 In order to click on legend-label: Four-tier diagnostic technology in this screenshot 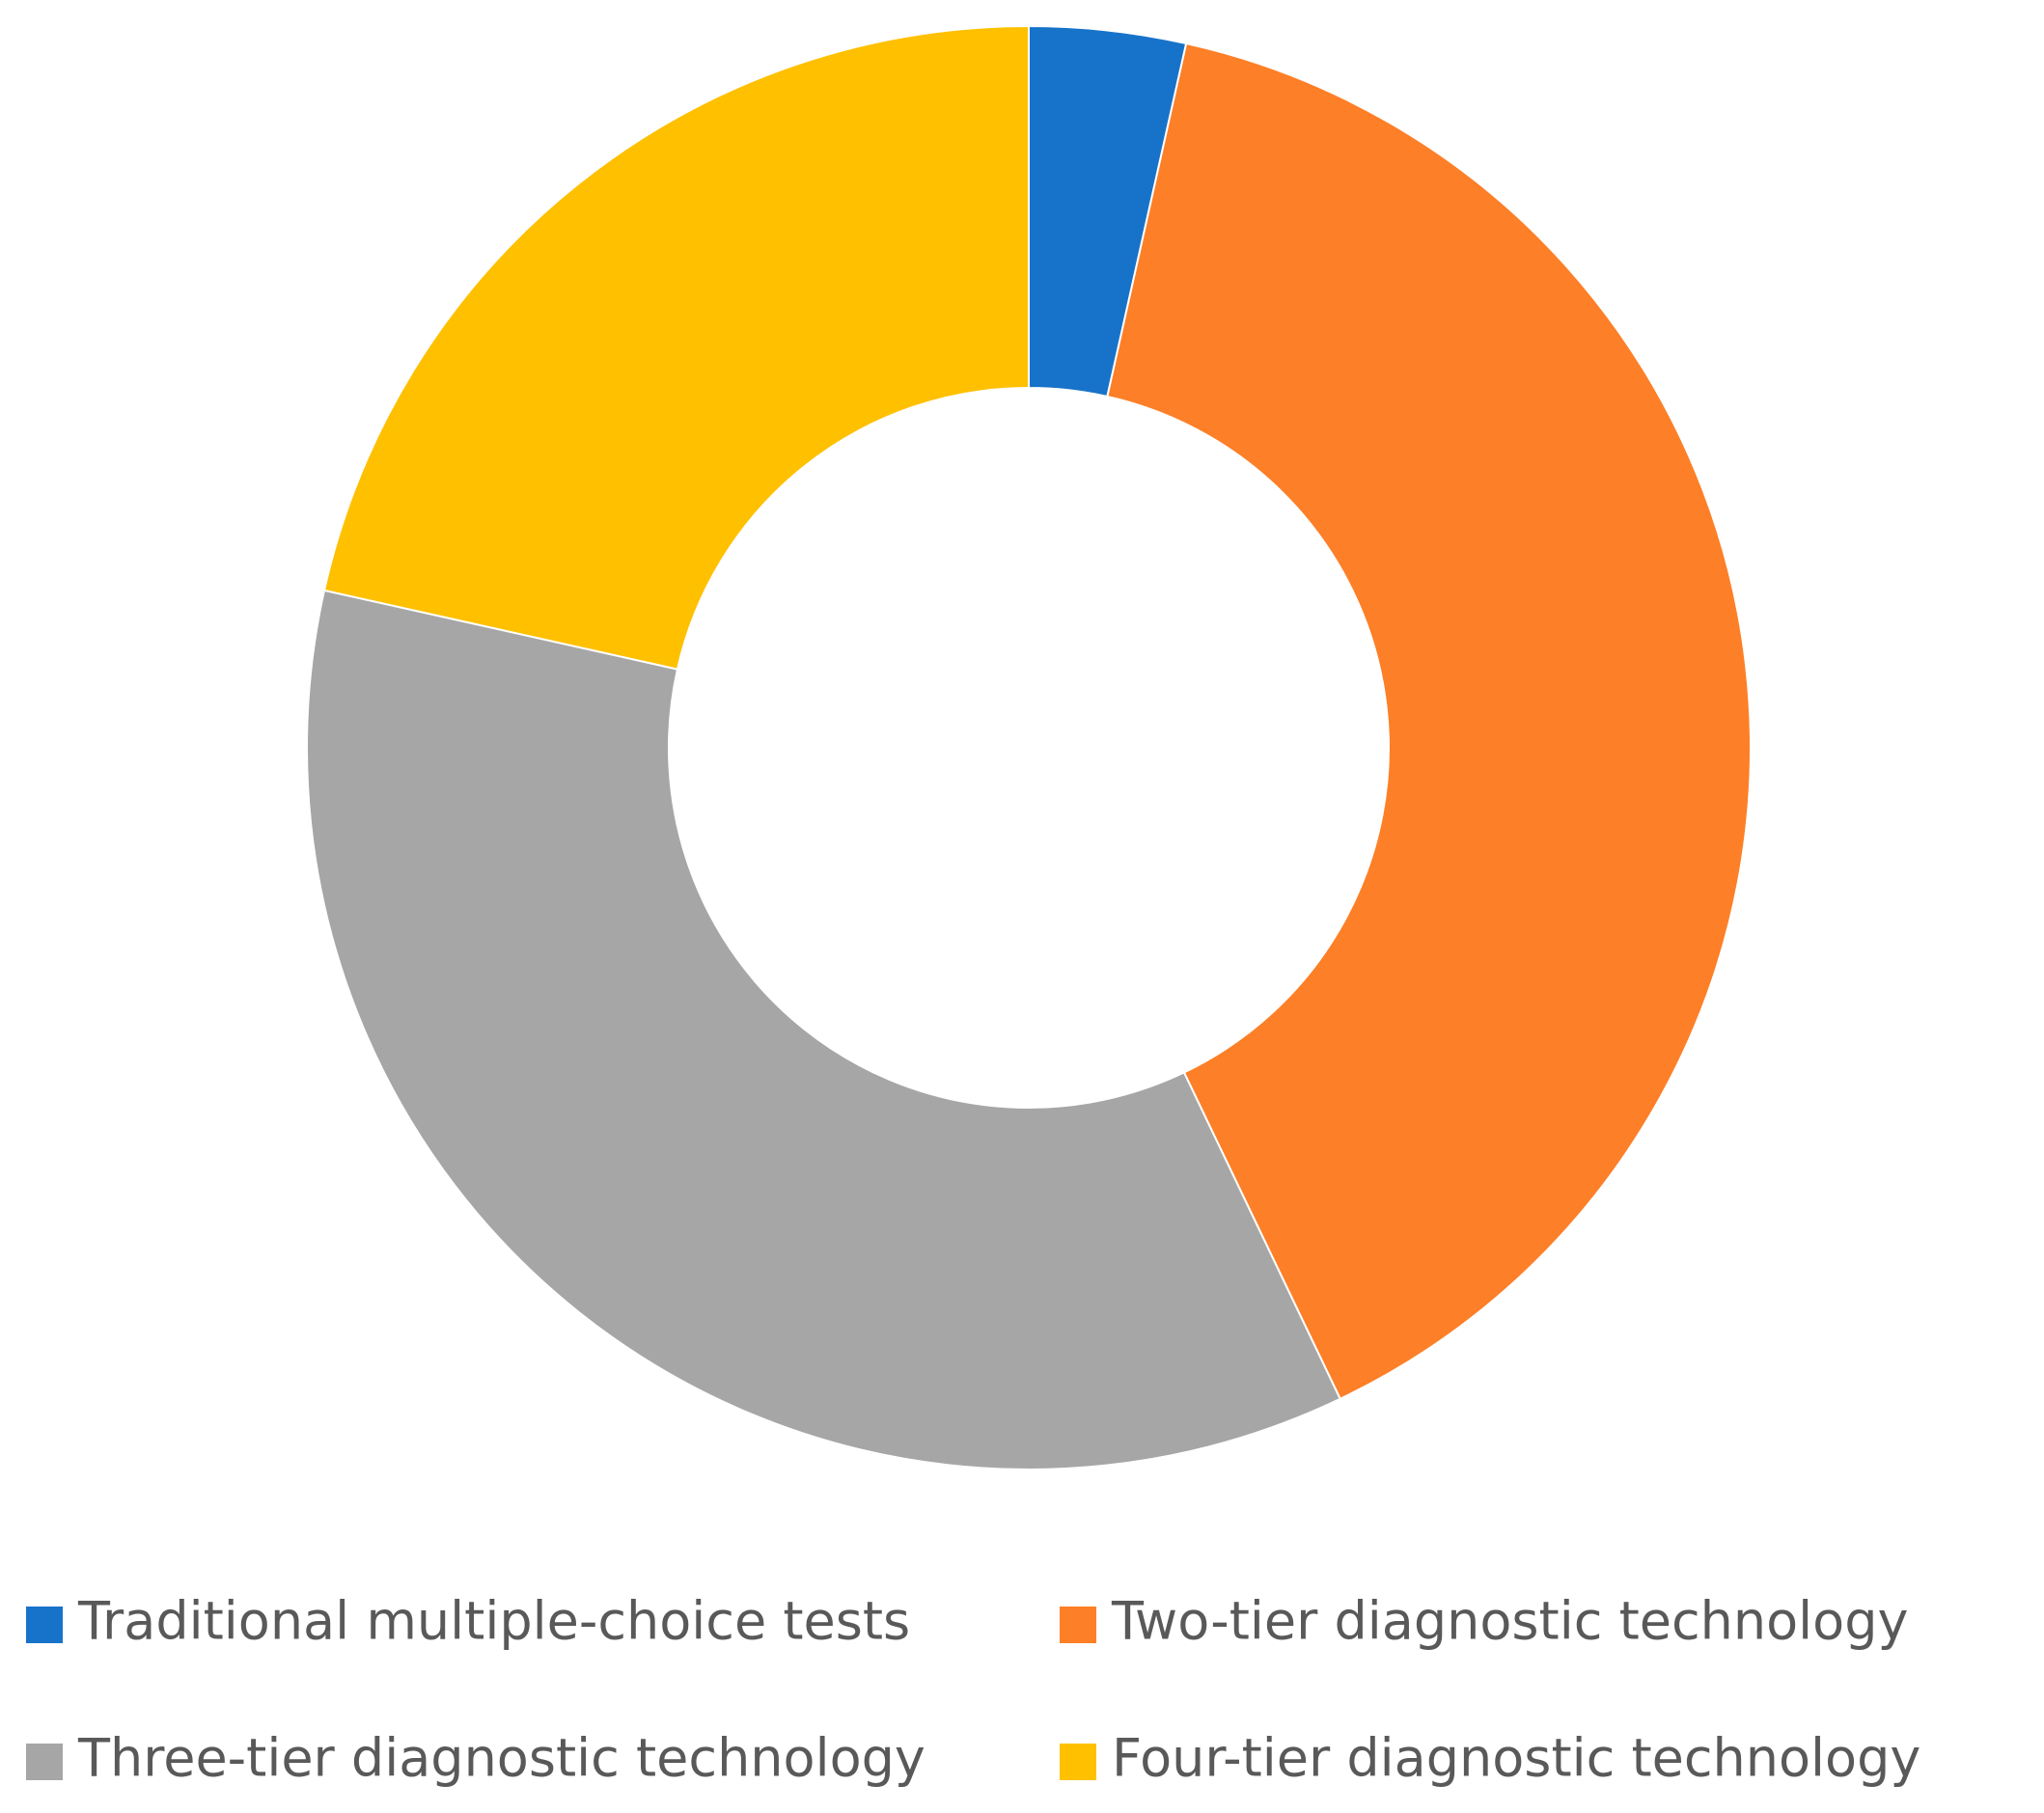, I will do `click(1516, 1758)`.